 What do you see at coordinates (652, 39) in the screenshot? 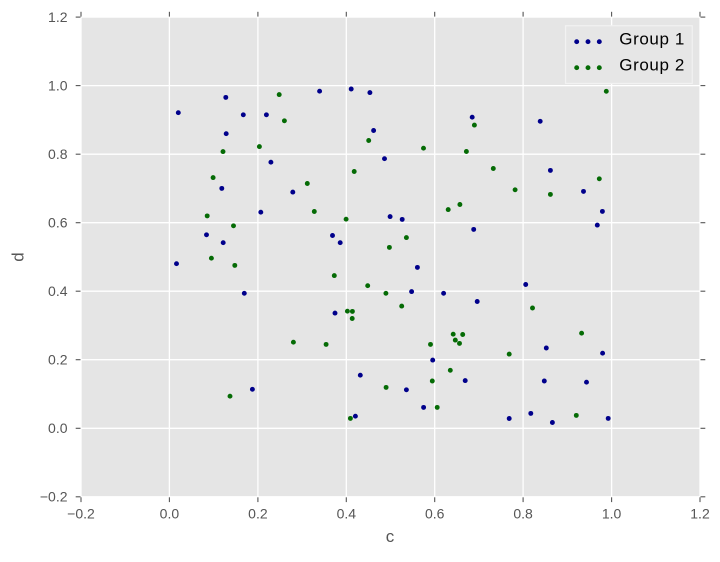
I see `svg-text: Group 1` at bounding box center [652, 39].